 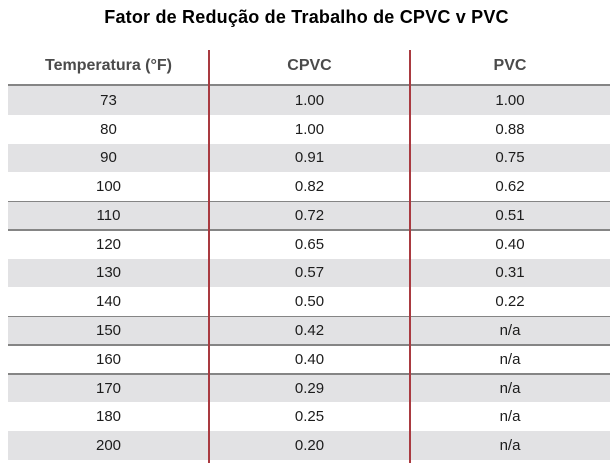 I want to click on cpvc-factor-cell: 0.29, so click(x=309, y=388).